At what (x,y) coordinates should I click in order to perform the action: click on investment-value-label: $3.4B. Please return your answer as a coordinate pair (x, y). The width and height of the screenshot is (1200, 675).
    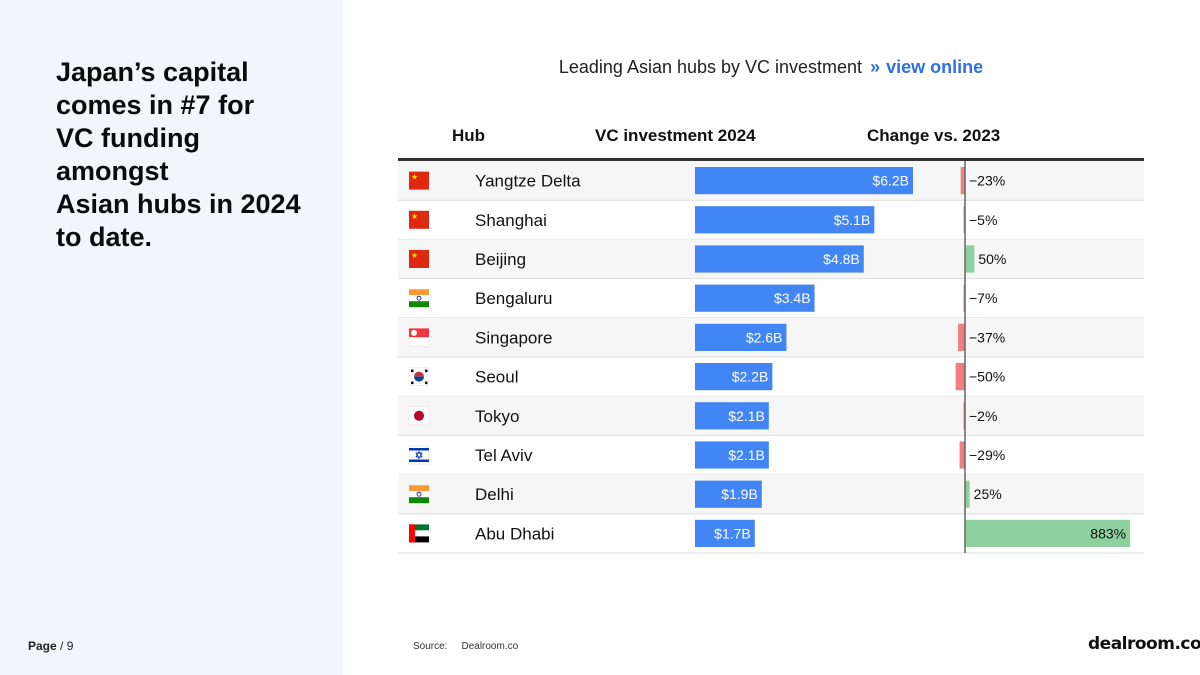
    Looking at the image, I should click on (792, 298).